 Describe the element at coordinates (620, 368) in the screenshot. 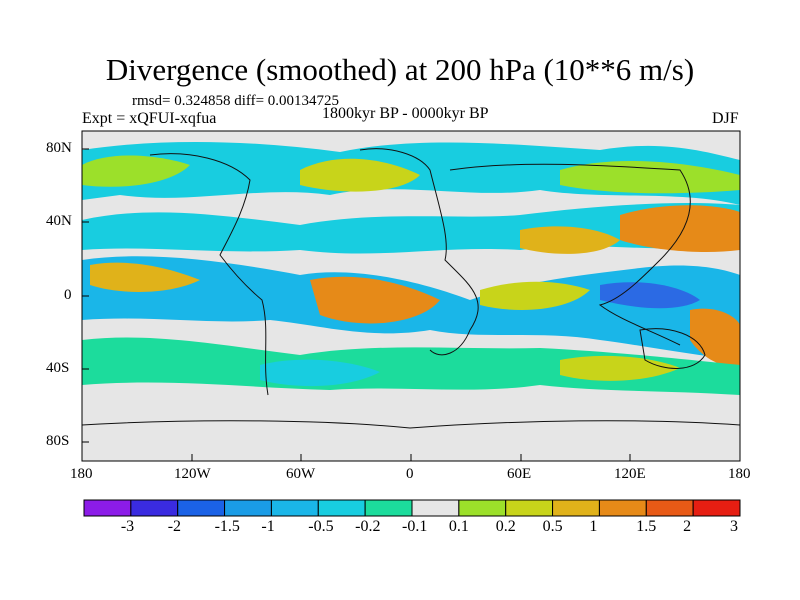

I see `contour-yellow-south-indian` at that location.